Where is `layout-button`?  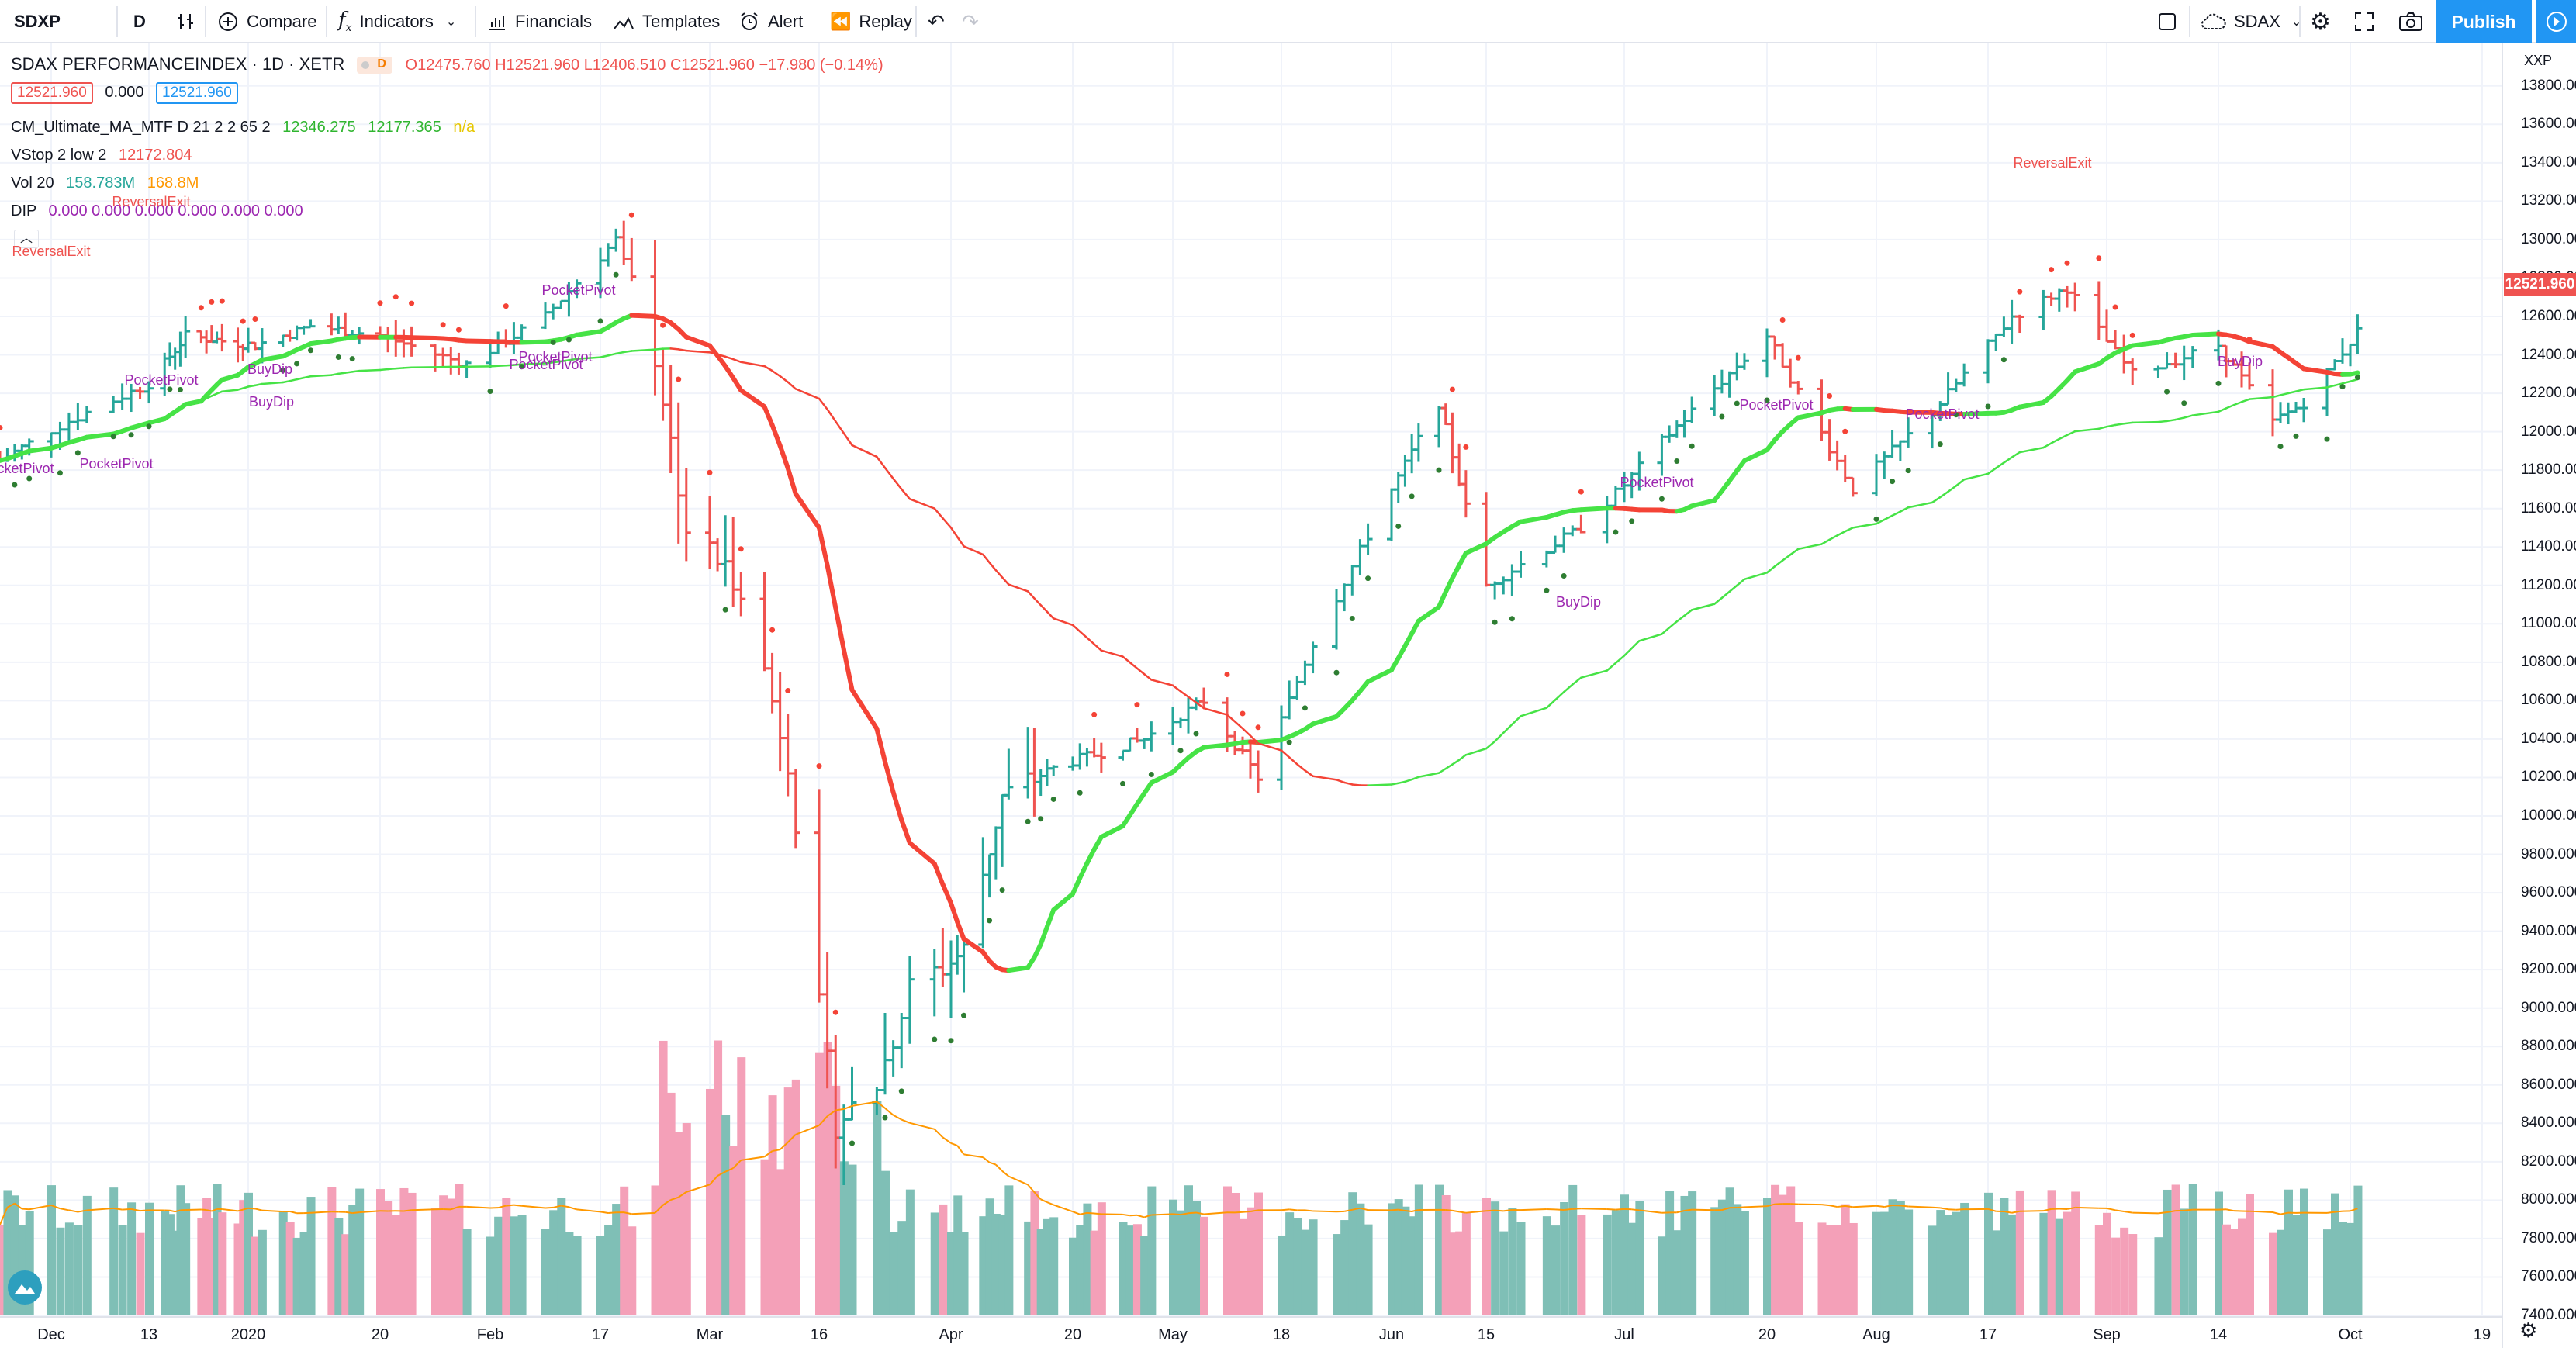
layout-button is located at coordinates (2167, 21).